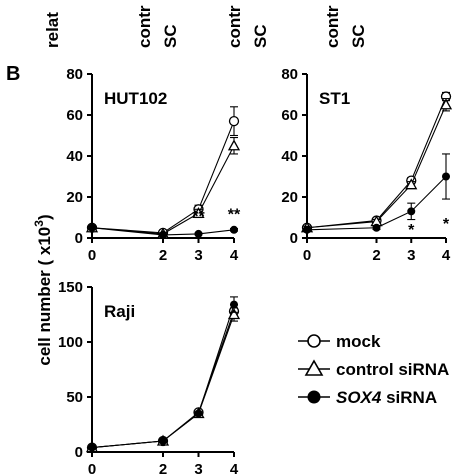  Describe the element at coordinates (260, 36) in the screenshot. I see `top-label-5: SC` at that location.